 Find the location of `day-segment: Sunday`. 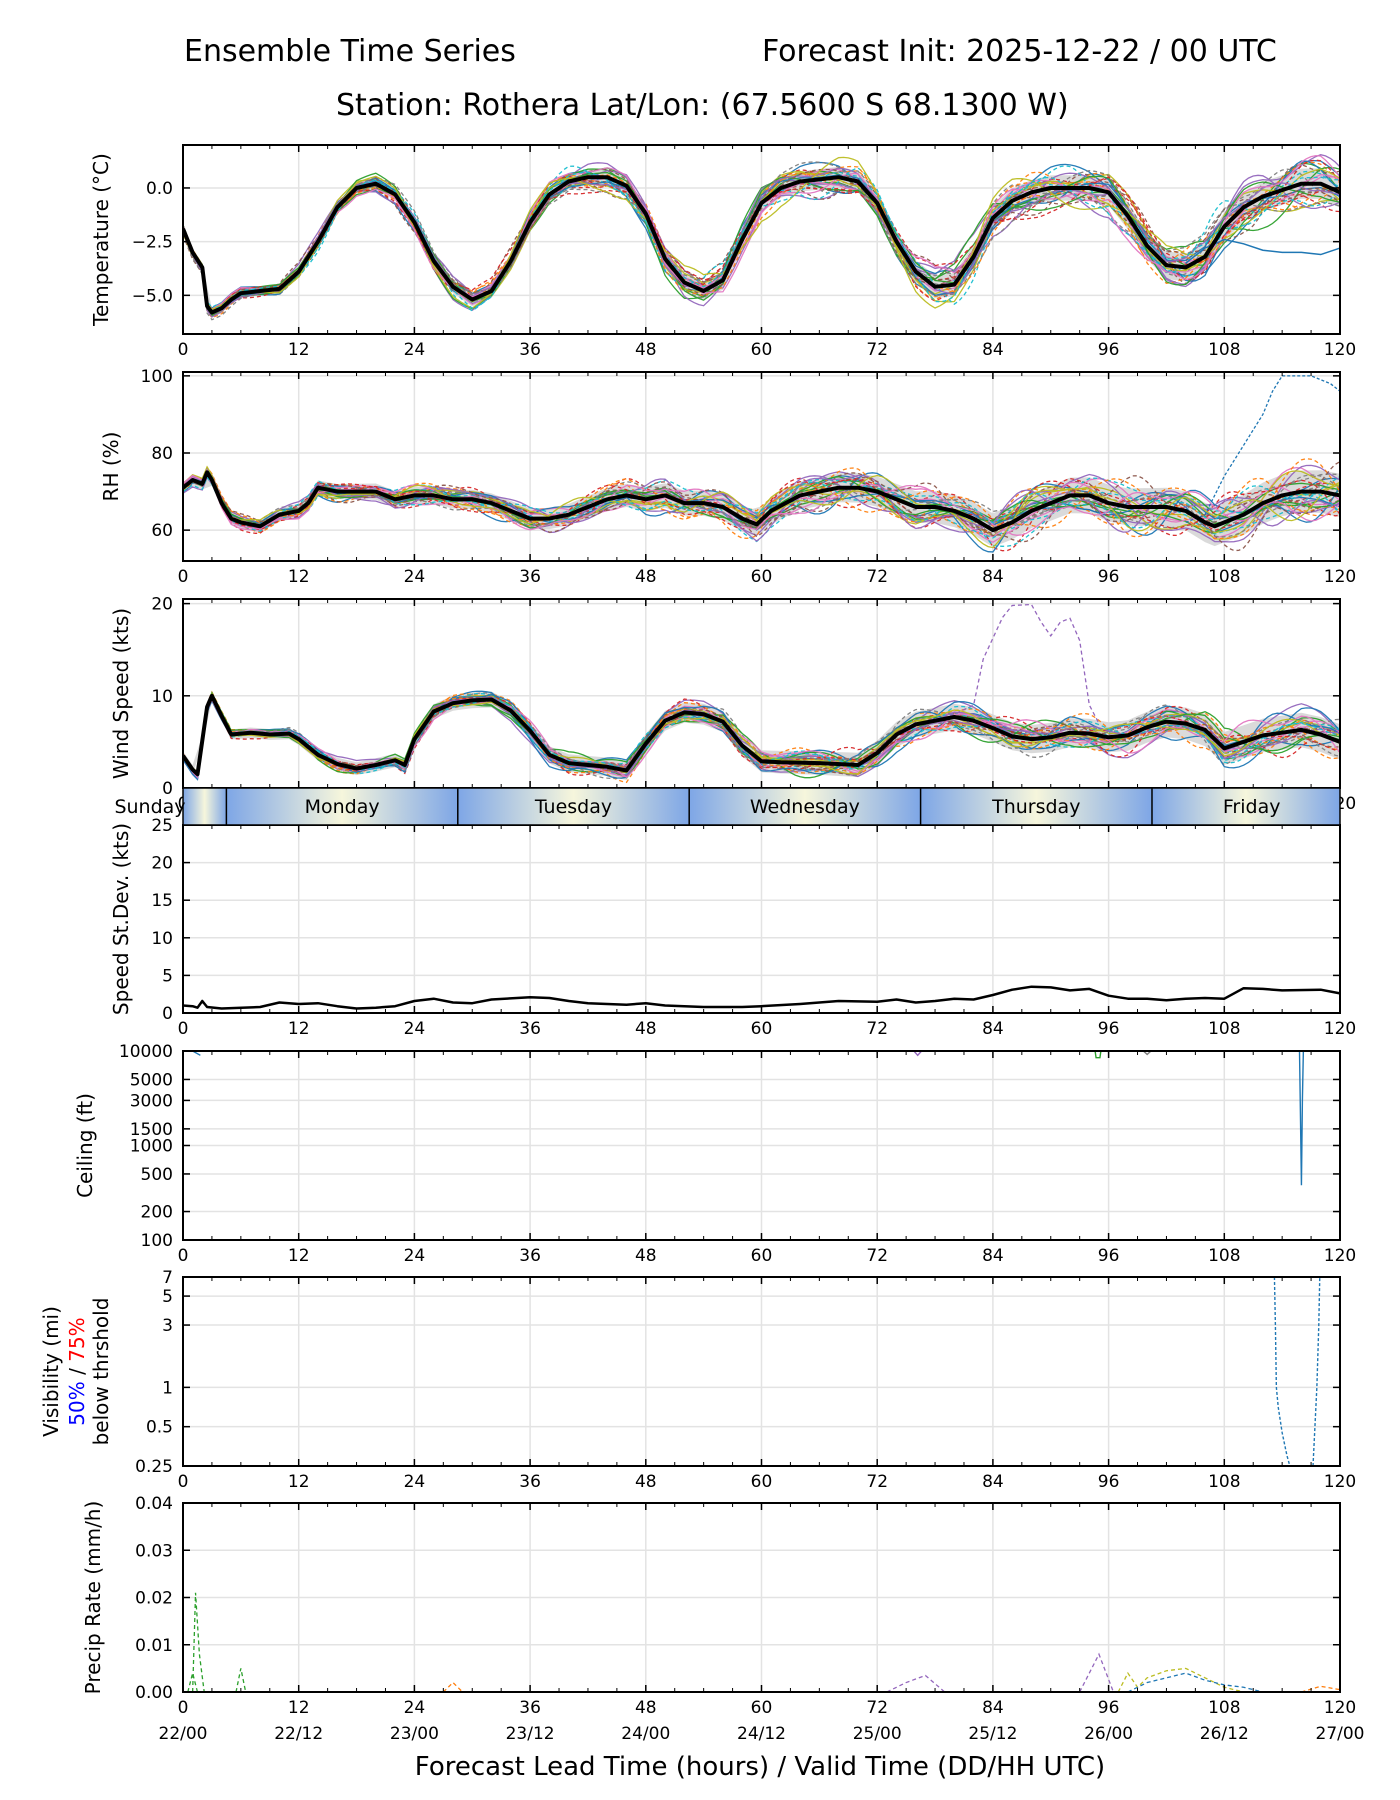

day-segment: Sunday is located at coordinates (170, 806).